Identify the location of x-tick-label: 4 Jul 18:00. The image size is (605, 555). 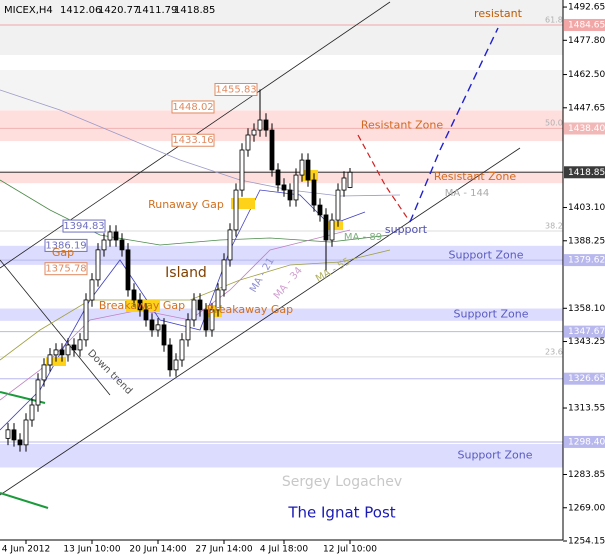
(284, 550).